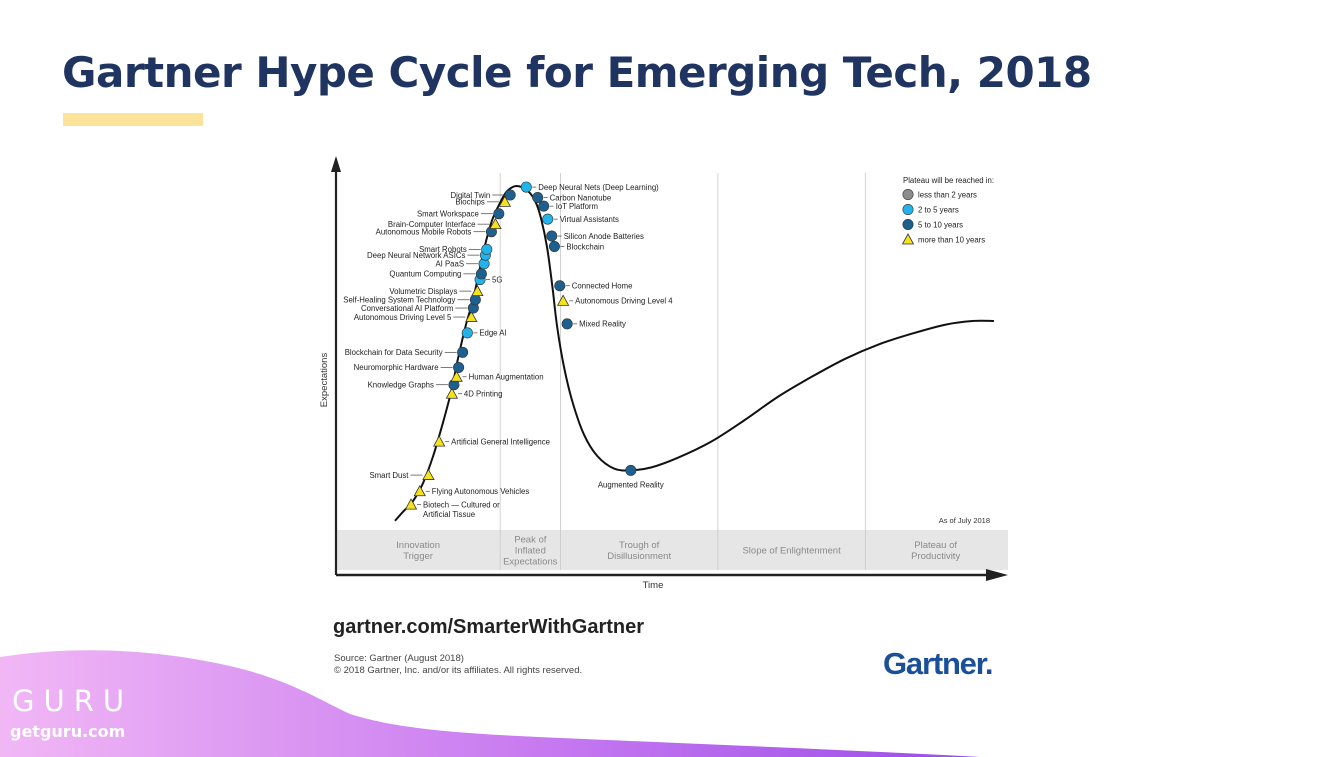 The width and height of the screenshot is (1344, 757). What do you see at coordinates (470, 202) in the screenshot?
I see `point-label: Biochips` at bounding box center [470, 202].